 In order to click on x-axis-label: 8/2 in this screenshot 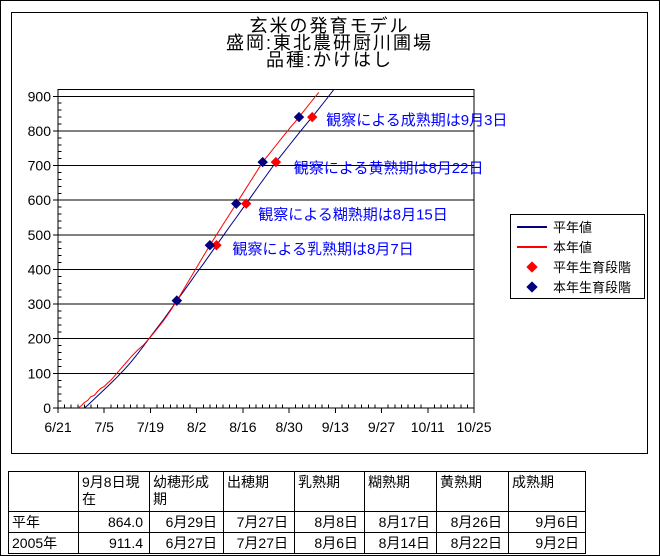, I will do `click(197, 427)`.